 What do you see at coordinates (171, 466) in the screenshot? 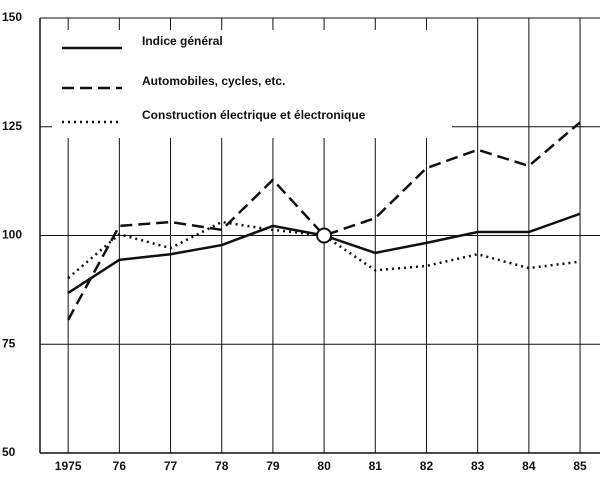
I see `x-tick-label: 77` at bounding box center [171, 466].